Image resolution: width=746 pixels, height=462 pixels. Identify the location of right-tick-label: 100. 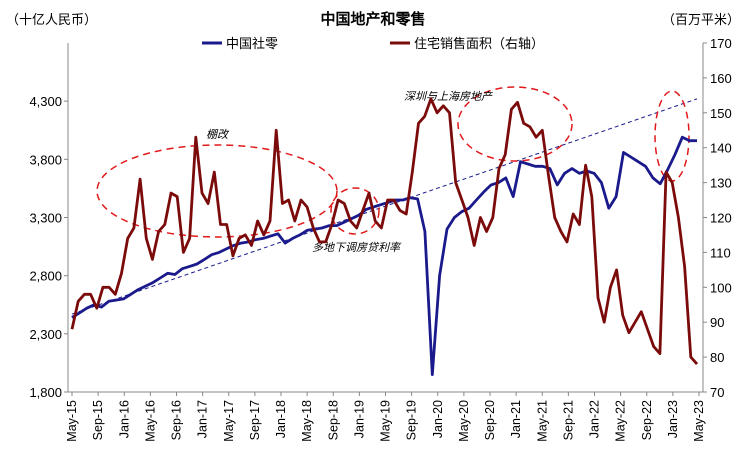
(721, 287).